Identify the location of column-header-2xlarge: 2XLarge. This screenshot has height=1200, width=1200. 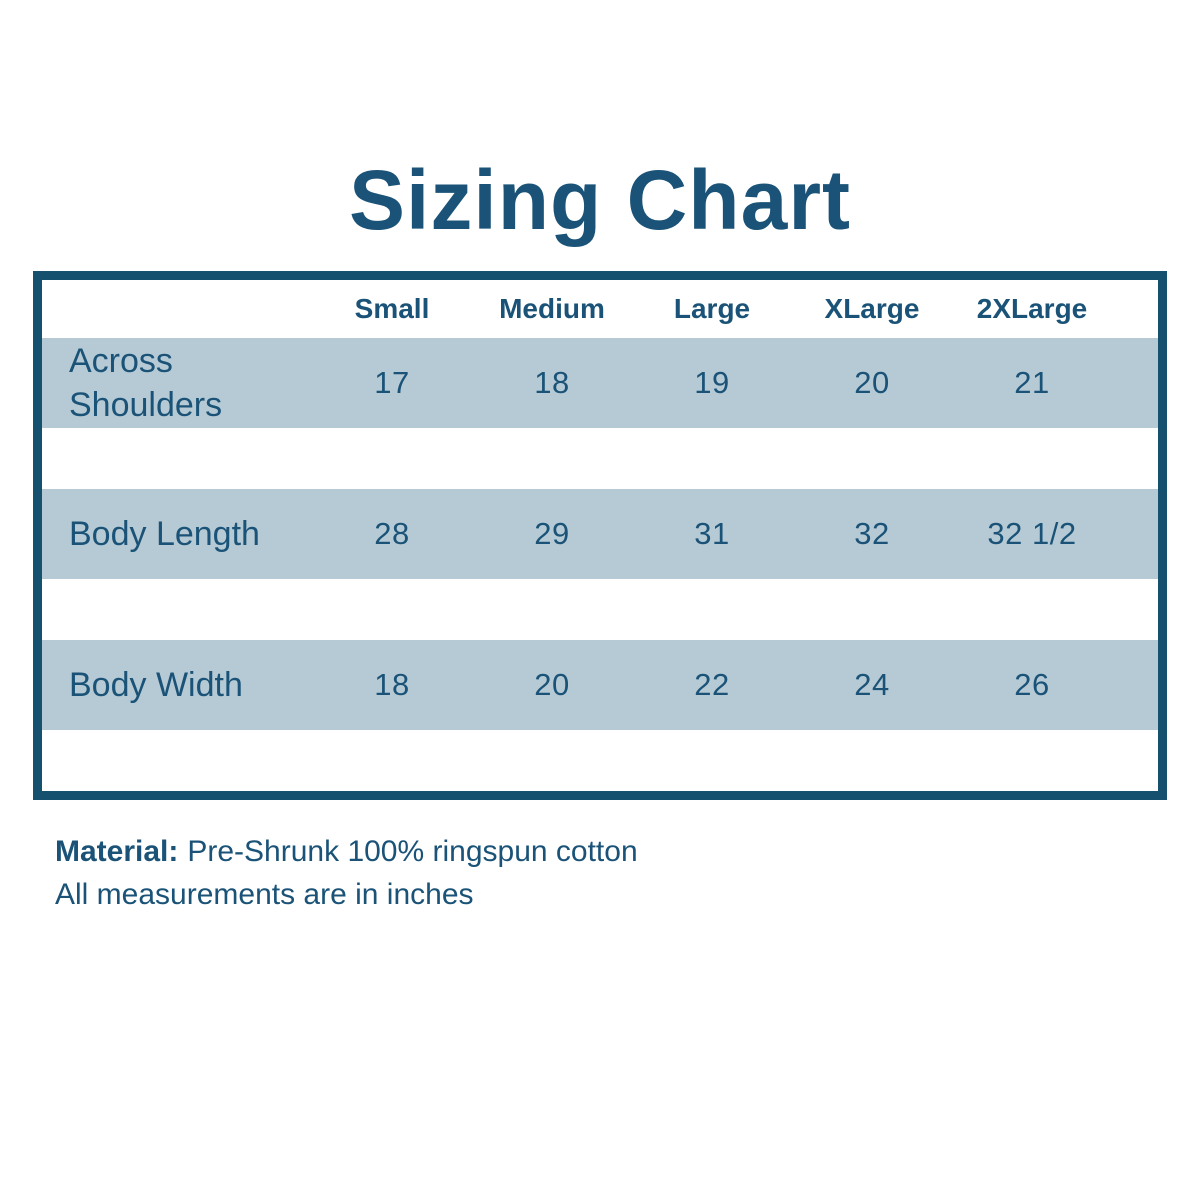
(1032, 308).